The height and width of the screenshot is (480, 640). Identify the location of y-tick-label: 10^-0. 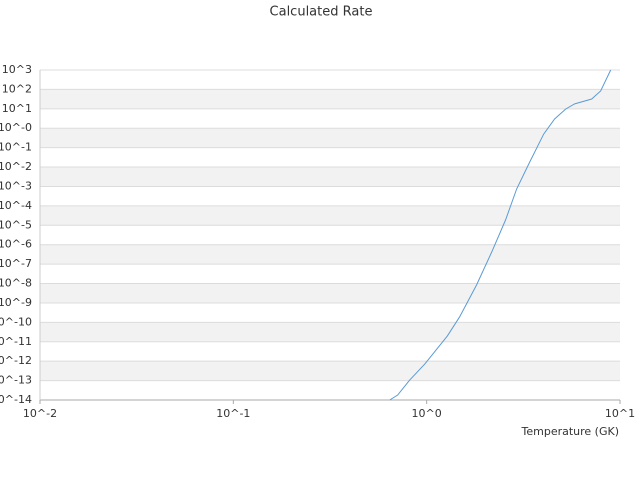
(16, 127).